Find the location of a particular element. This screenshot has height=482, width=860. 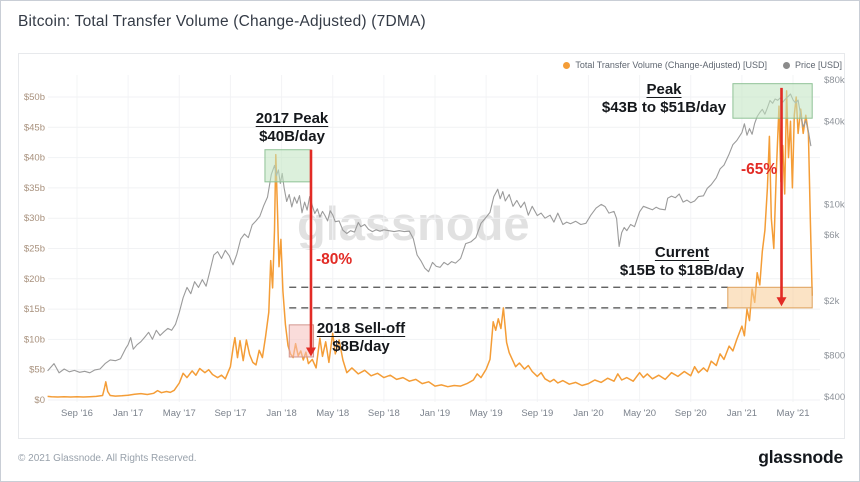

annotation-line: 2017 Peak is located at coordinates (292, 118).